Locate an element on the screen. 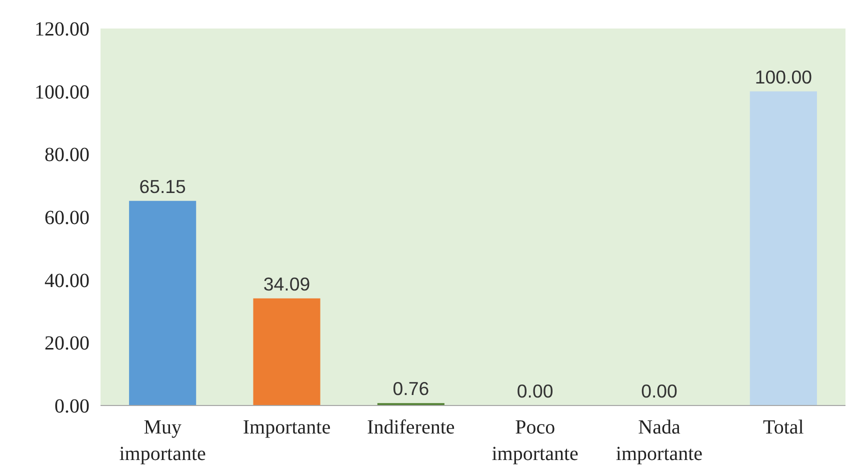 This screenshot has width=863, height=475. data-label: 34.09 is located at coordinates (286, 283).